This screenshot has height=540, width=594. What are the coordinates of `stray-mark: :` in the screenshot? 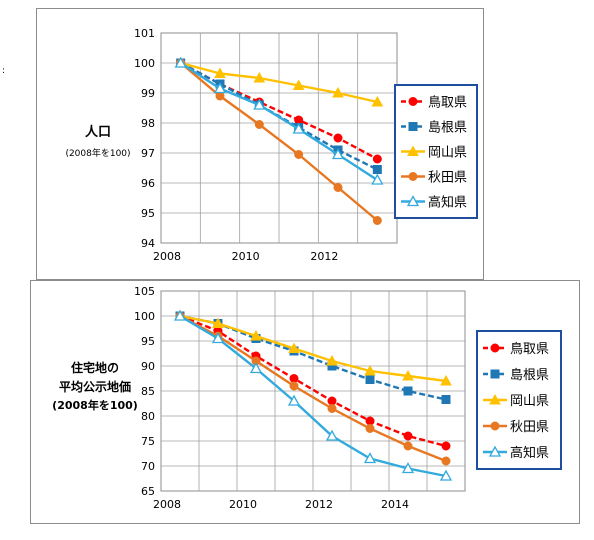 It's located at (4, 71).